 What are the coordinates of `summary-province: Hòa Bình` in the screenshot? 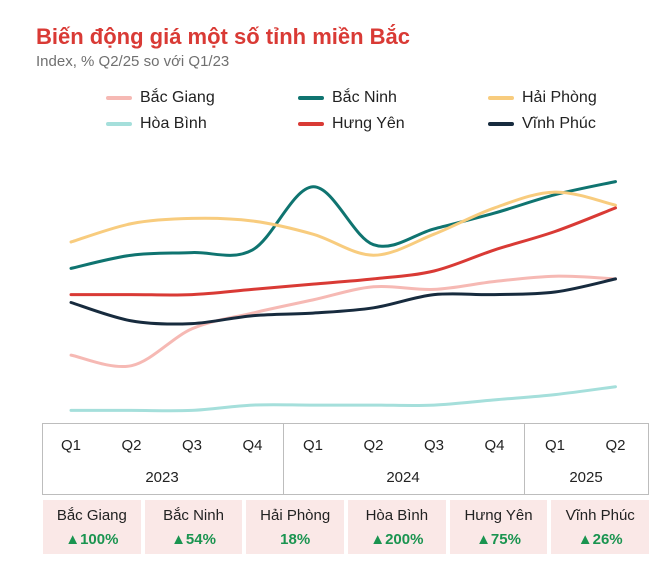 It's located at (397, 515).